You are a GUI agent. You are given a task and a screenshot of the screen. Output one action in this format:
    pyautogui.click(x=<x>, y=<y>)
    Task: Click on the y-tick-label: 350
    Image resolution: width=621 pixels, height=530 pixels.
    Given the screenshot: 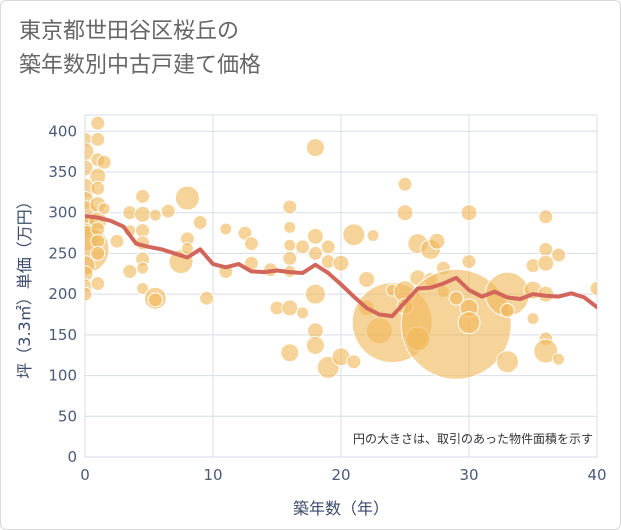 What is the action you would take?
    pyautogui.click(x=62, y=172)
    